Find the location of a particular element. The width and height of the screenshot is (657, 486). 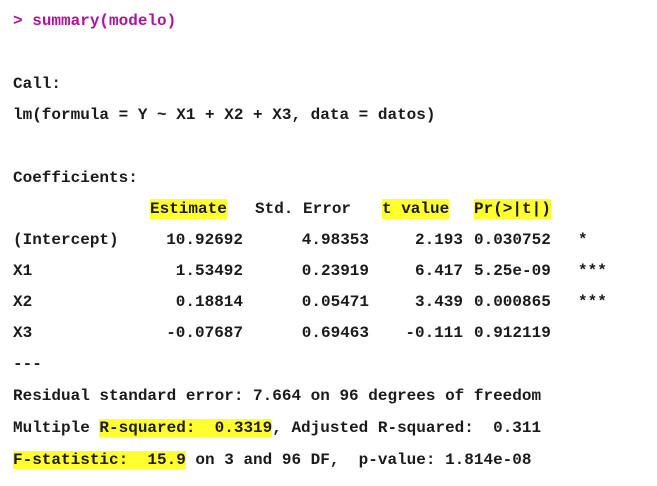

r-squared-prefix: Multiple is located at coordinates (51, 428).